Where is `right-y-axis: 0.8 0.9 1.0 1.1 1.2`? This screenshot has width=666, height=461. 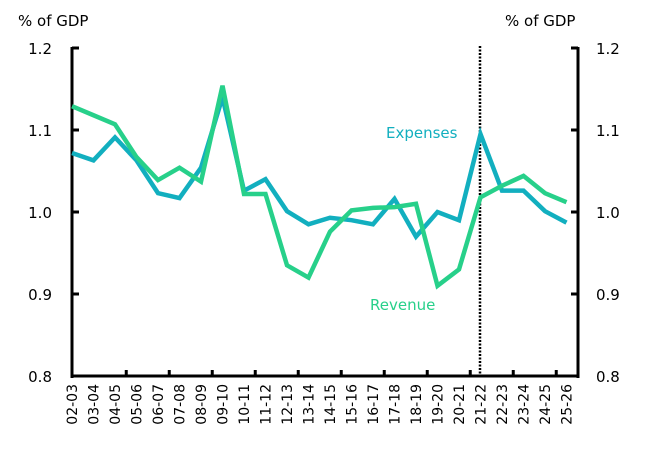 right-y-axis: 0.8 0.9 1.0 1.1 1.2 is located at coordinates (595, 213).